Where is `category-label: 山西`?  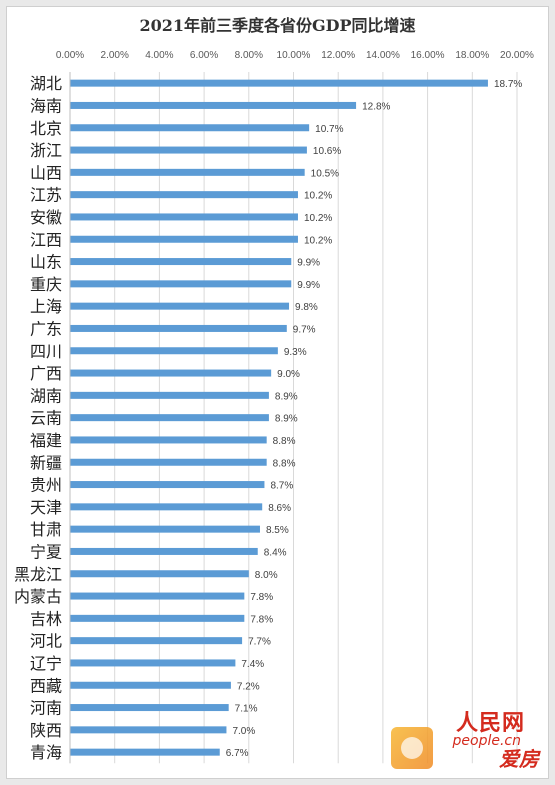 category-label: 山西 is located at coordinates (46, 172).